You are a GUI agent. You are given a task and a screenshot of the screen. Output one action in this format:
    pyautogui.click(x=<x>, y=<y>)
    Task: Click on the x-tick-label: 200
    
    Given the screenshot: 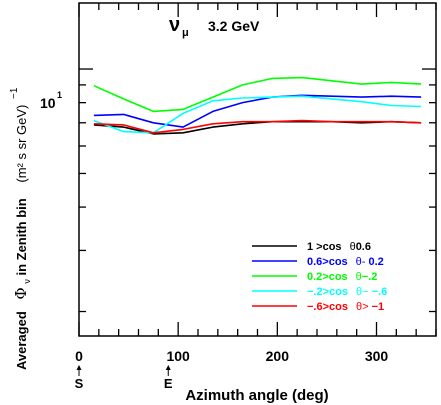 What is the action you would take?
    pyautogui.click(x=278, y=356)
    